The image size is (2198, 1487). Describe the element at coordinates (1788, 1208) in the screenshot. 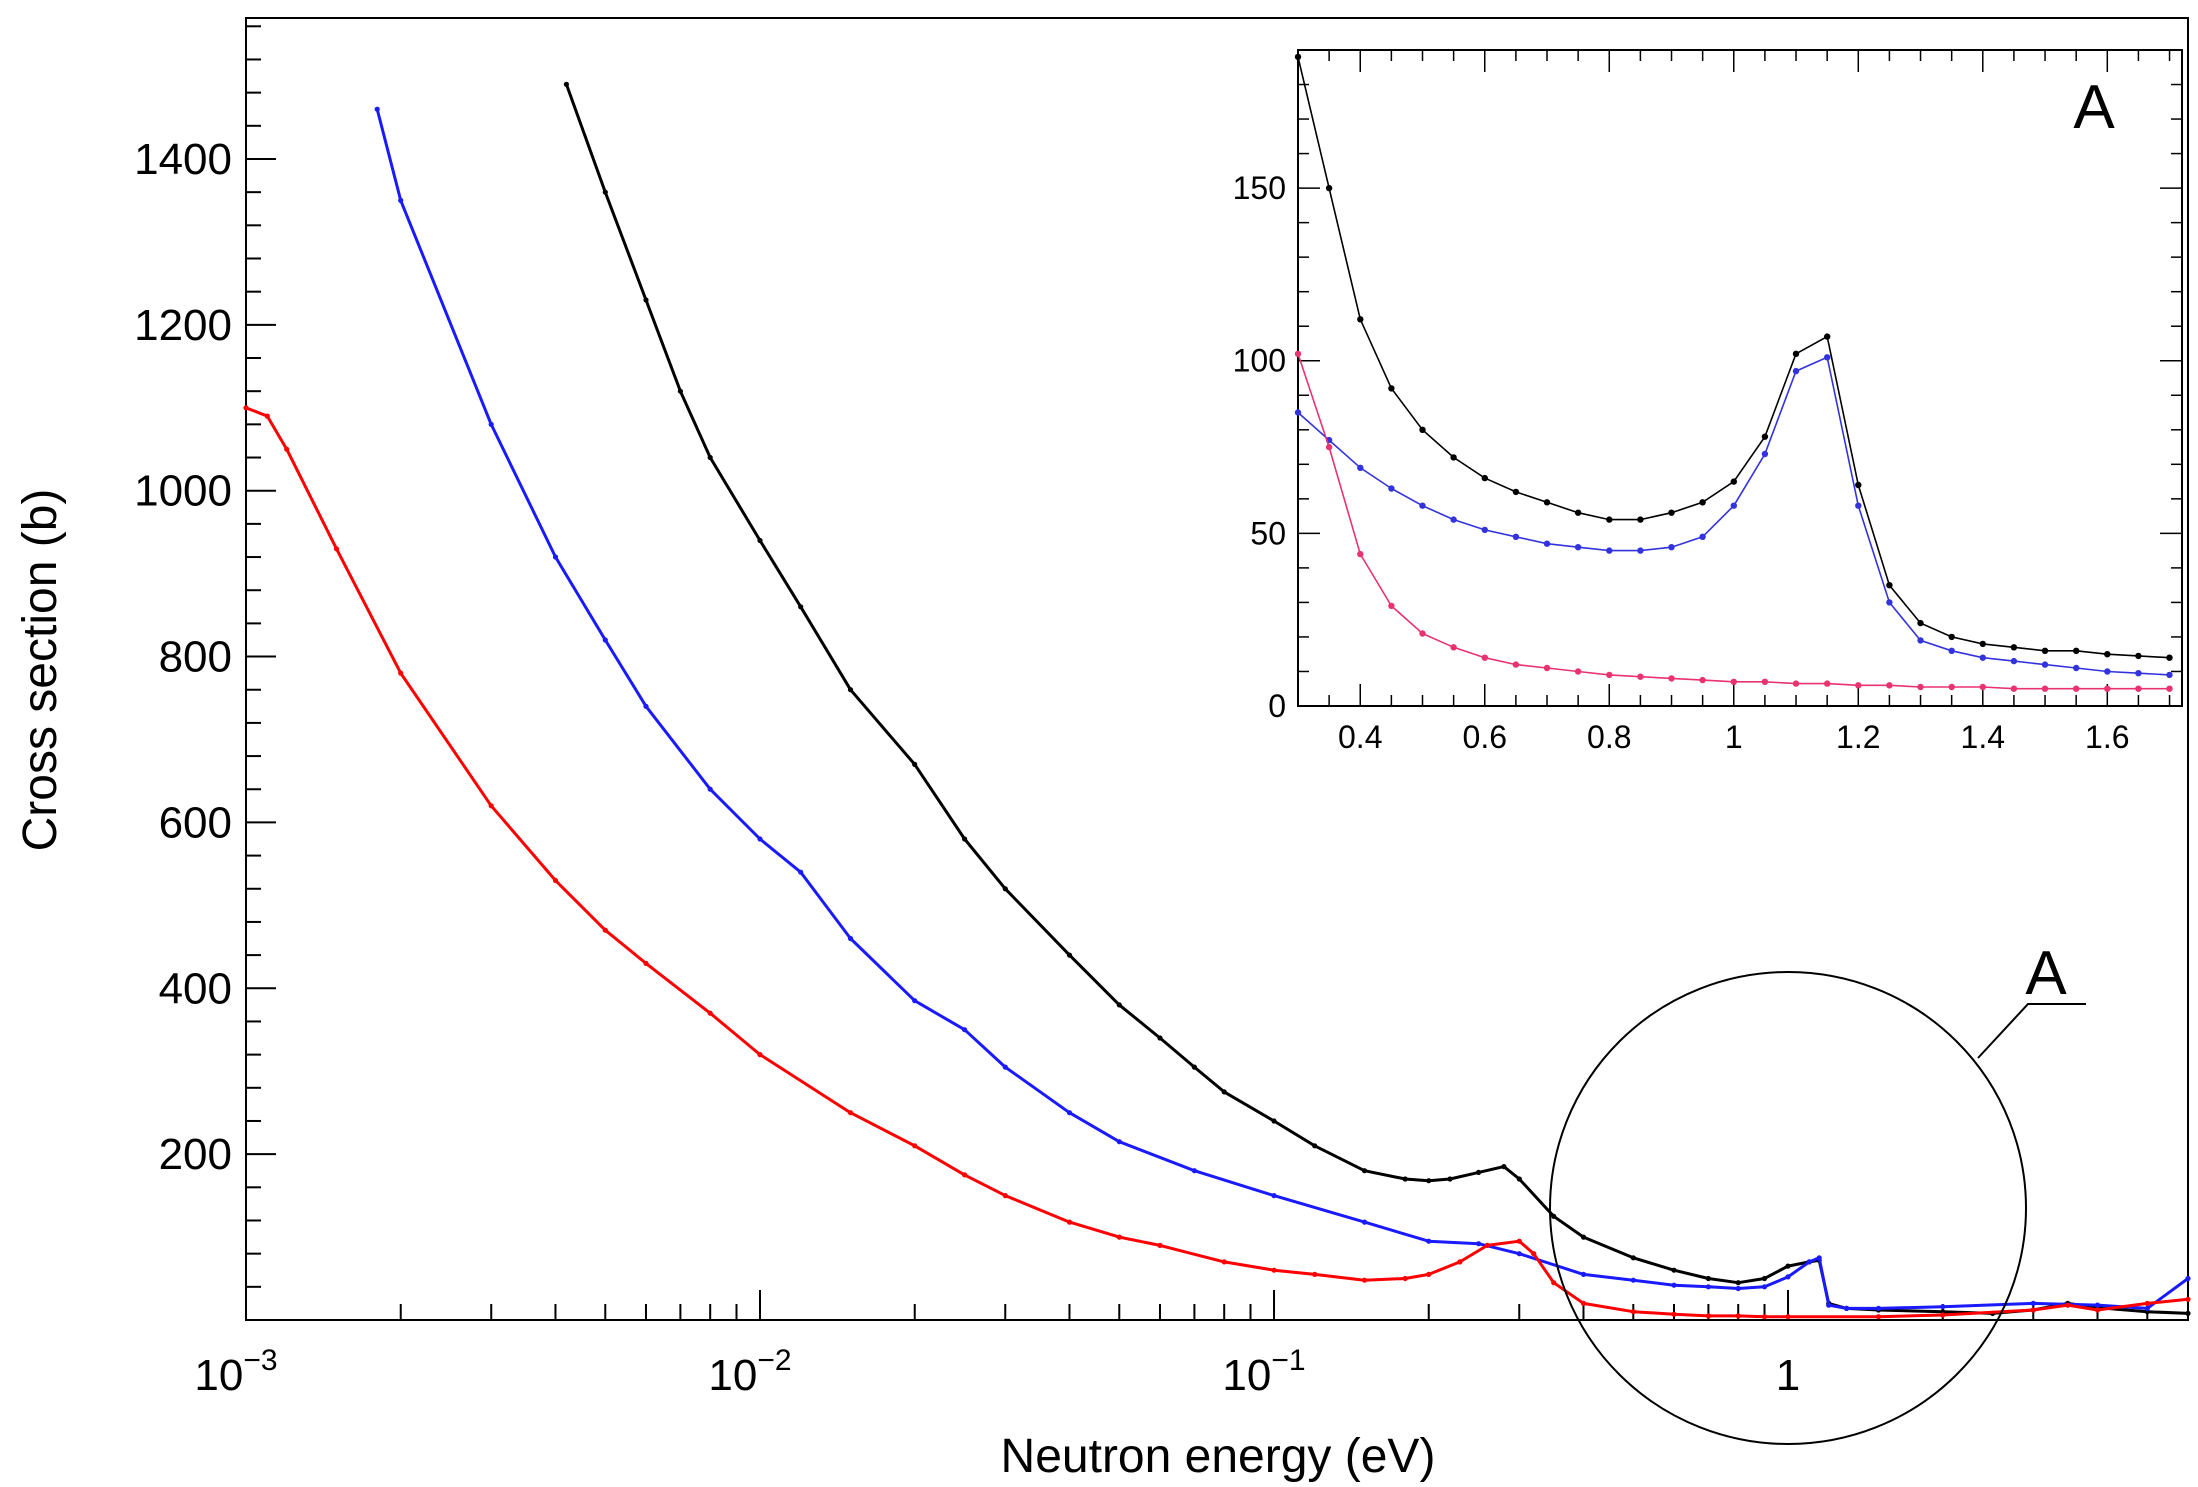

I see `callout-circle` at that location.